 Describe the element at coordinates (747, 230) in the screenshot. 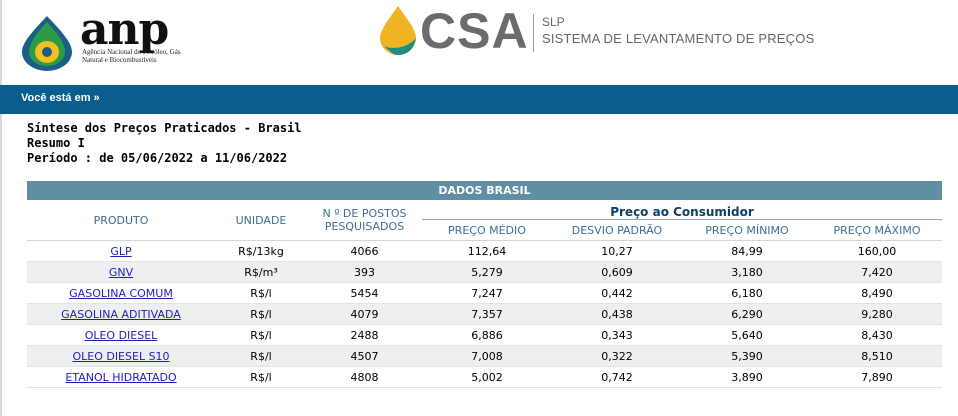

I see `col-header-minimo: PREÇO MÍNIMO` at that location.